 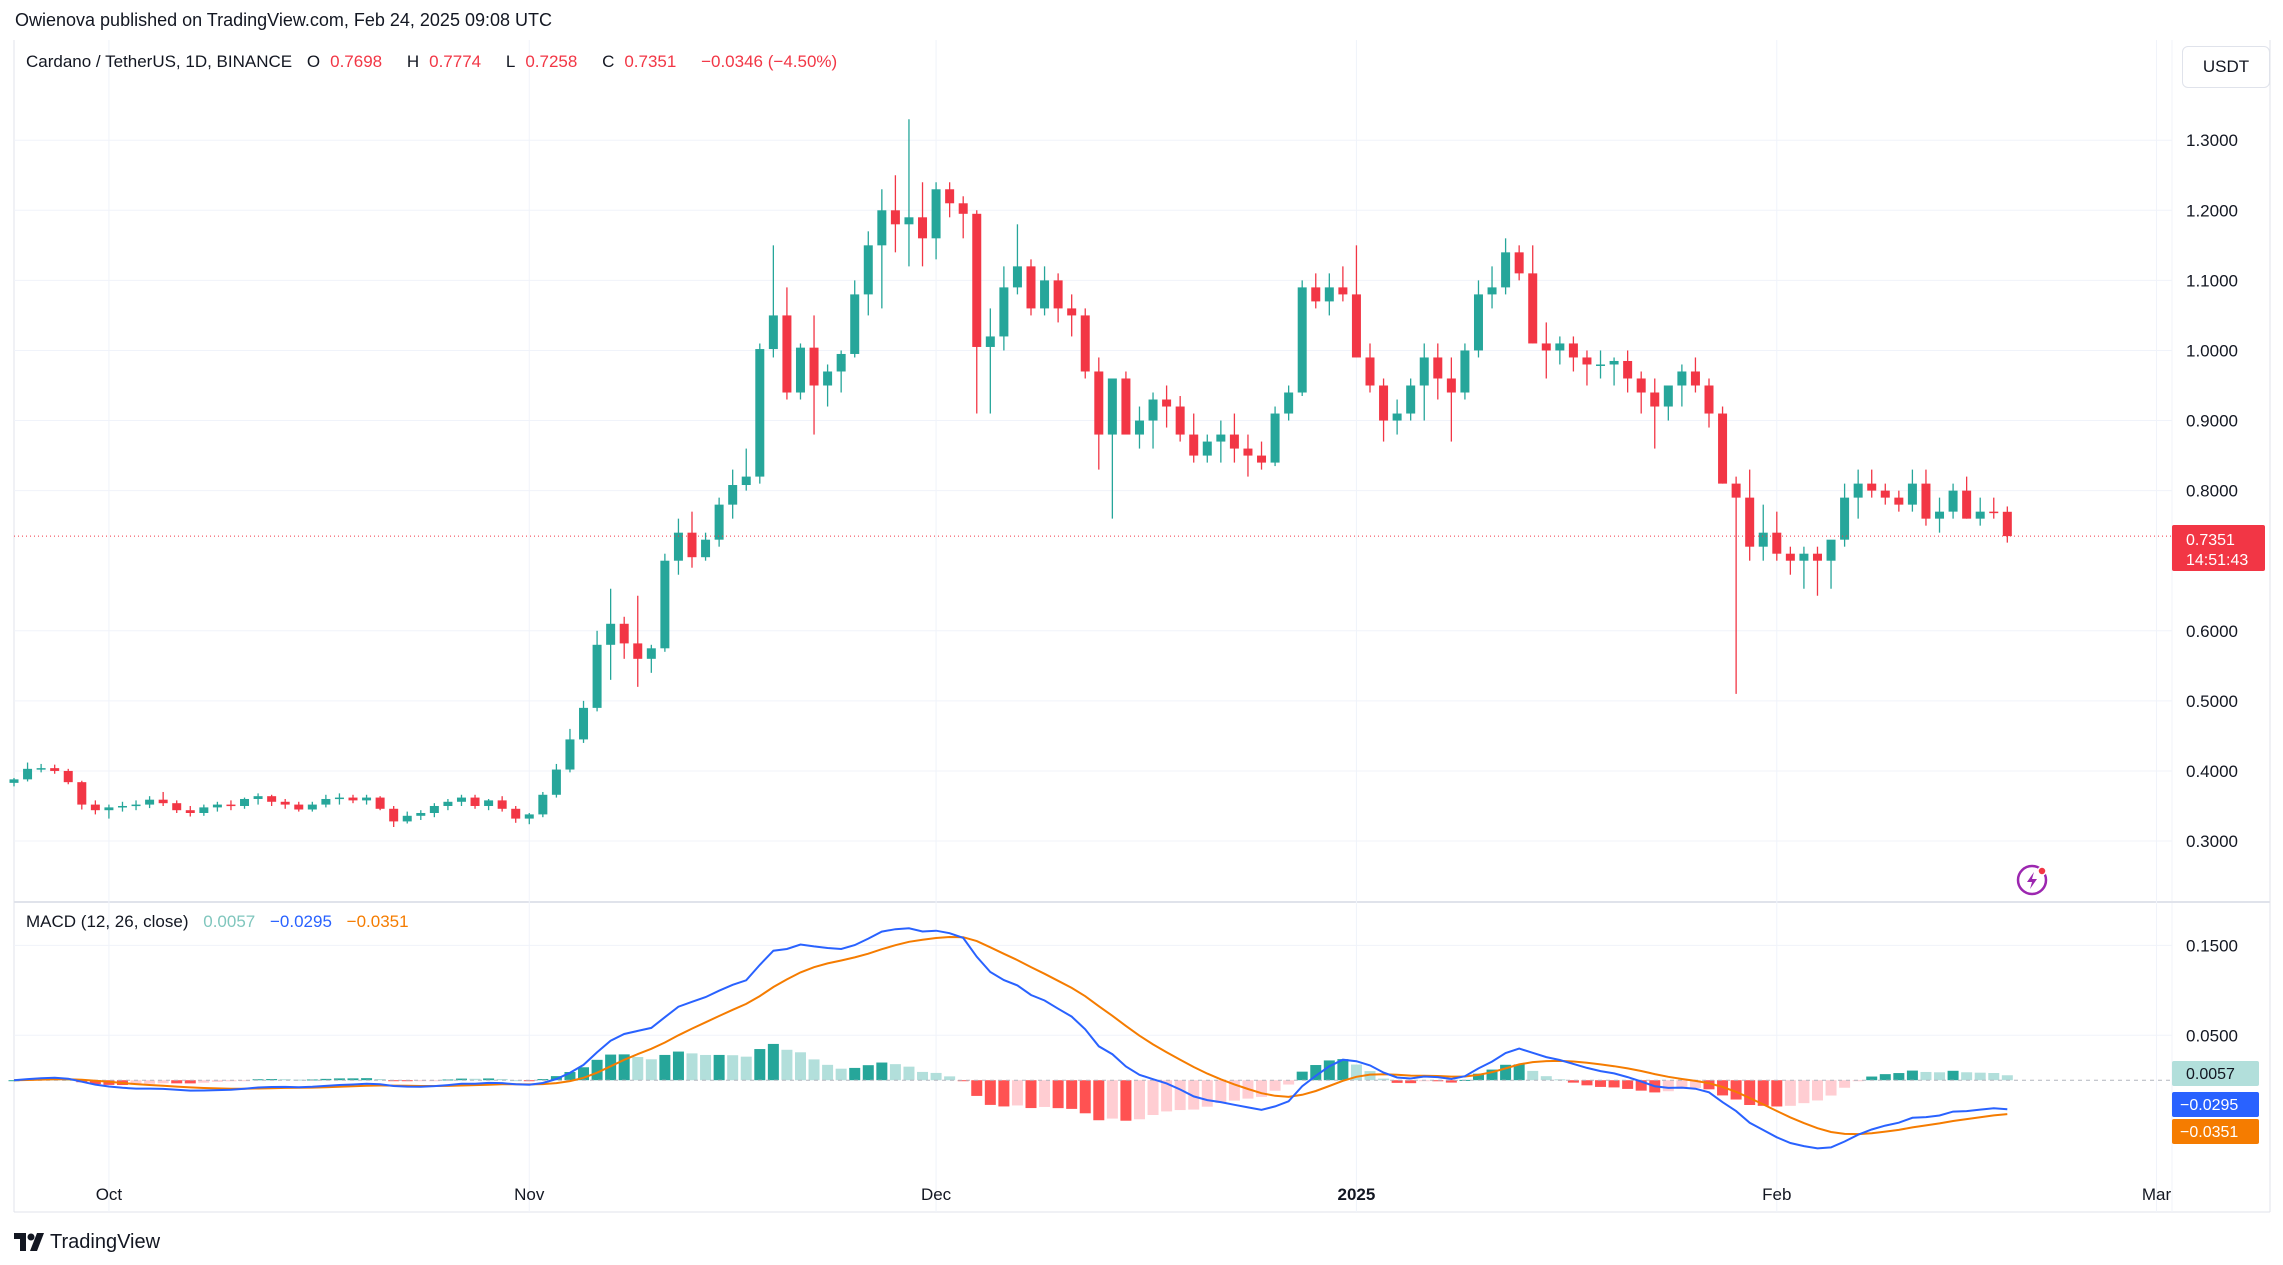 I want to click on open-value: 0.7698, so click(x=356, y=61).